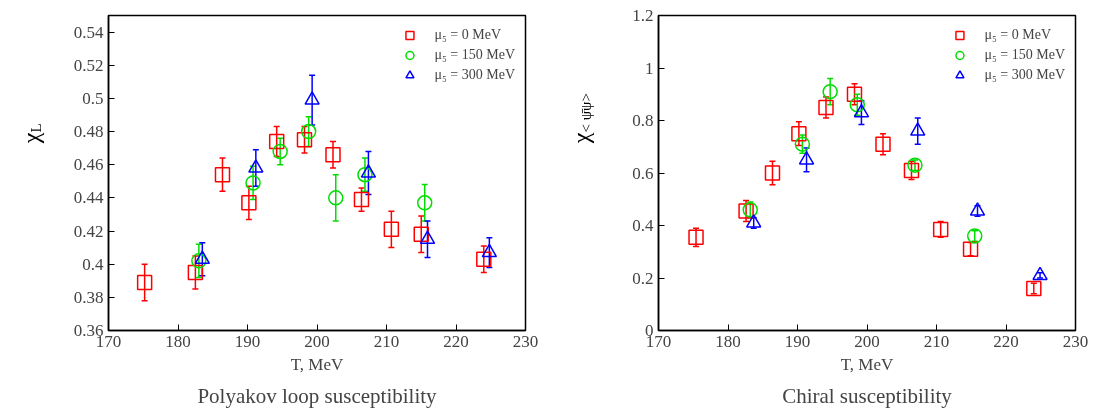 Image resolution: width=1105 pixels, height=416 pixels. What do you see at coordinates (88, 198) in the screenshot?
I see `y-tick-label: 0.44` at bounding box center [88, 198].